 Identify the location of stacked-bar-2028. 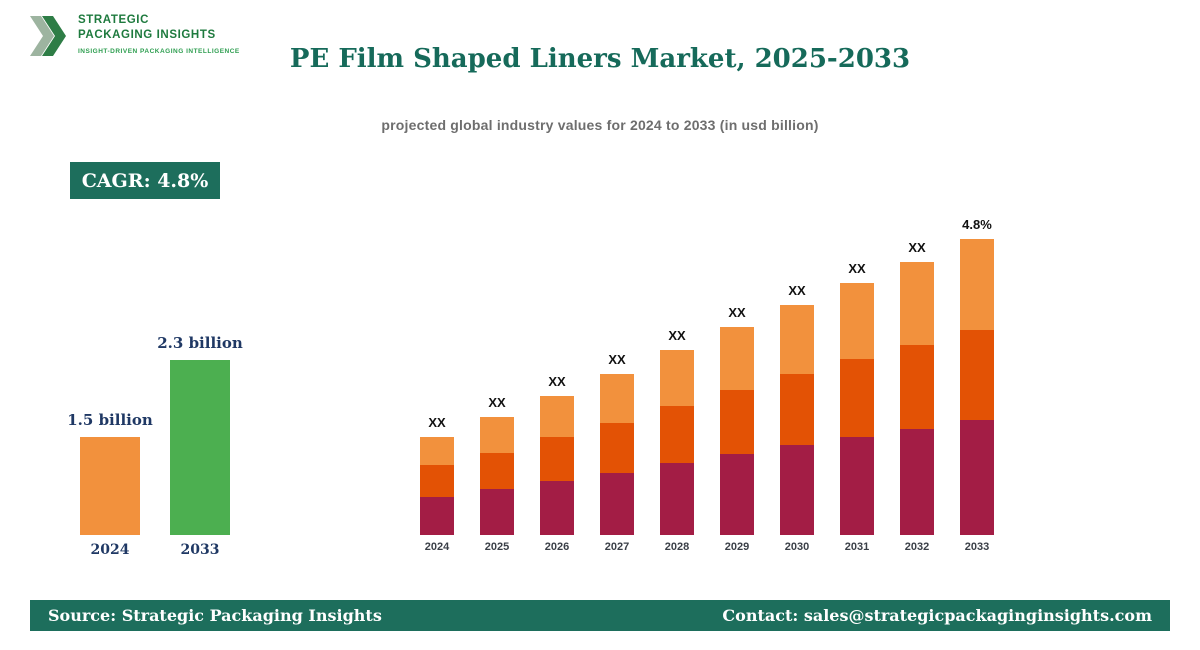
(677, 442).